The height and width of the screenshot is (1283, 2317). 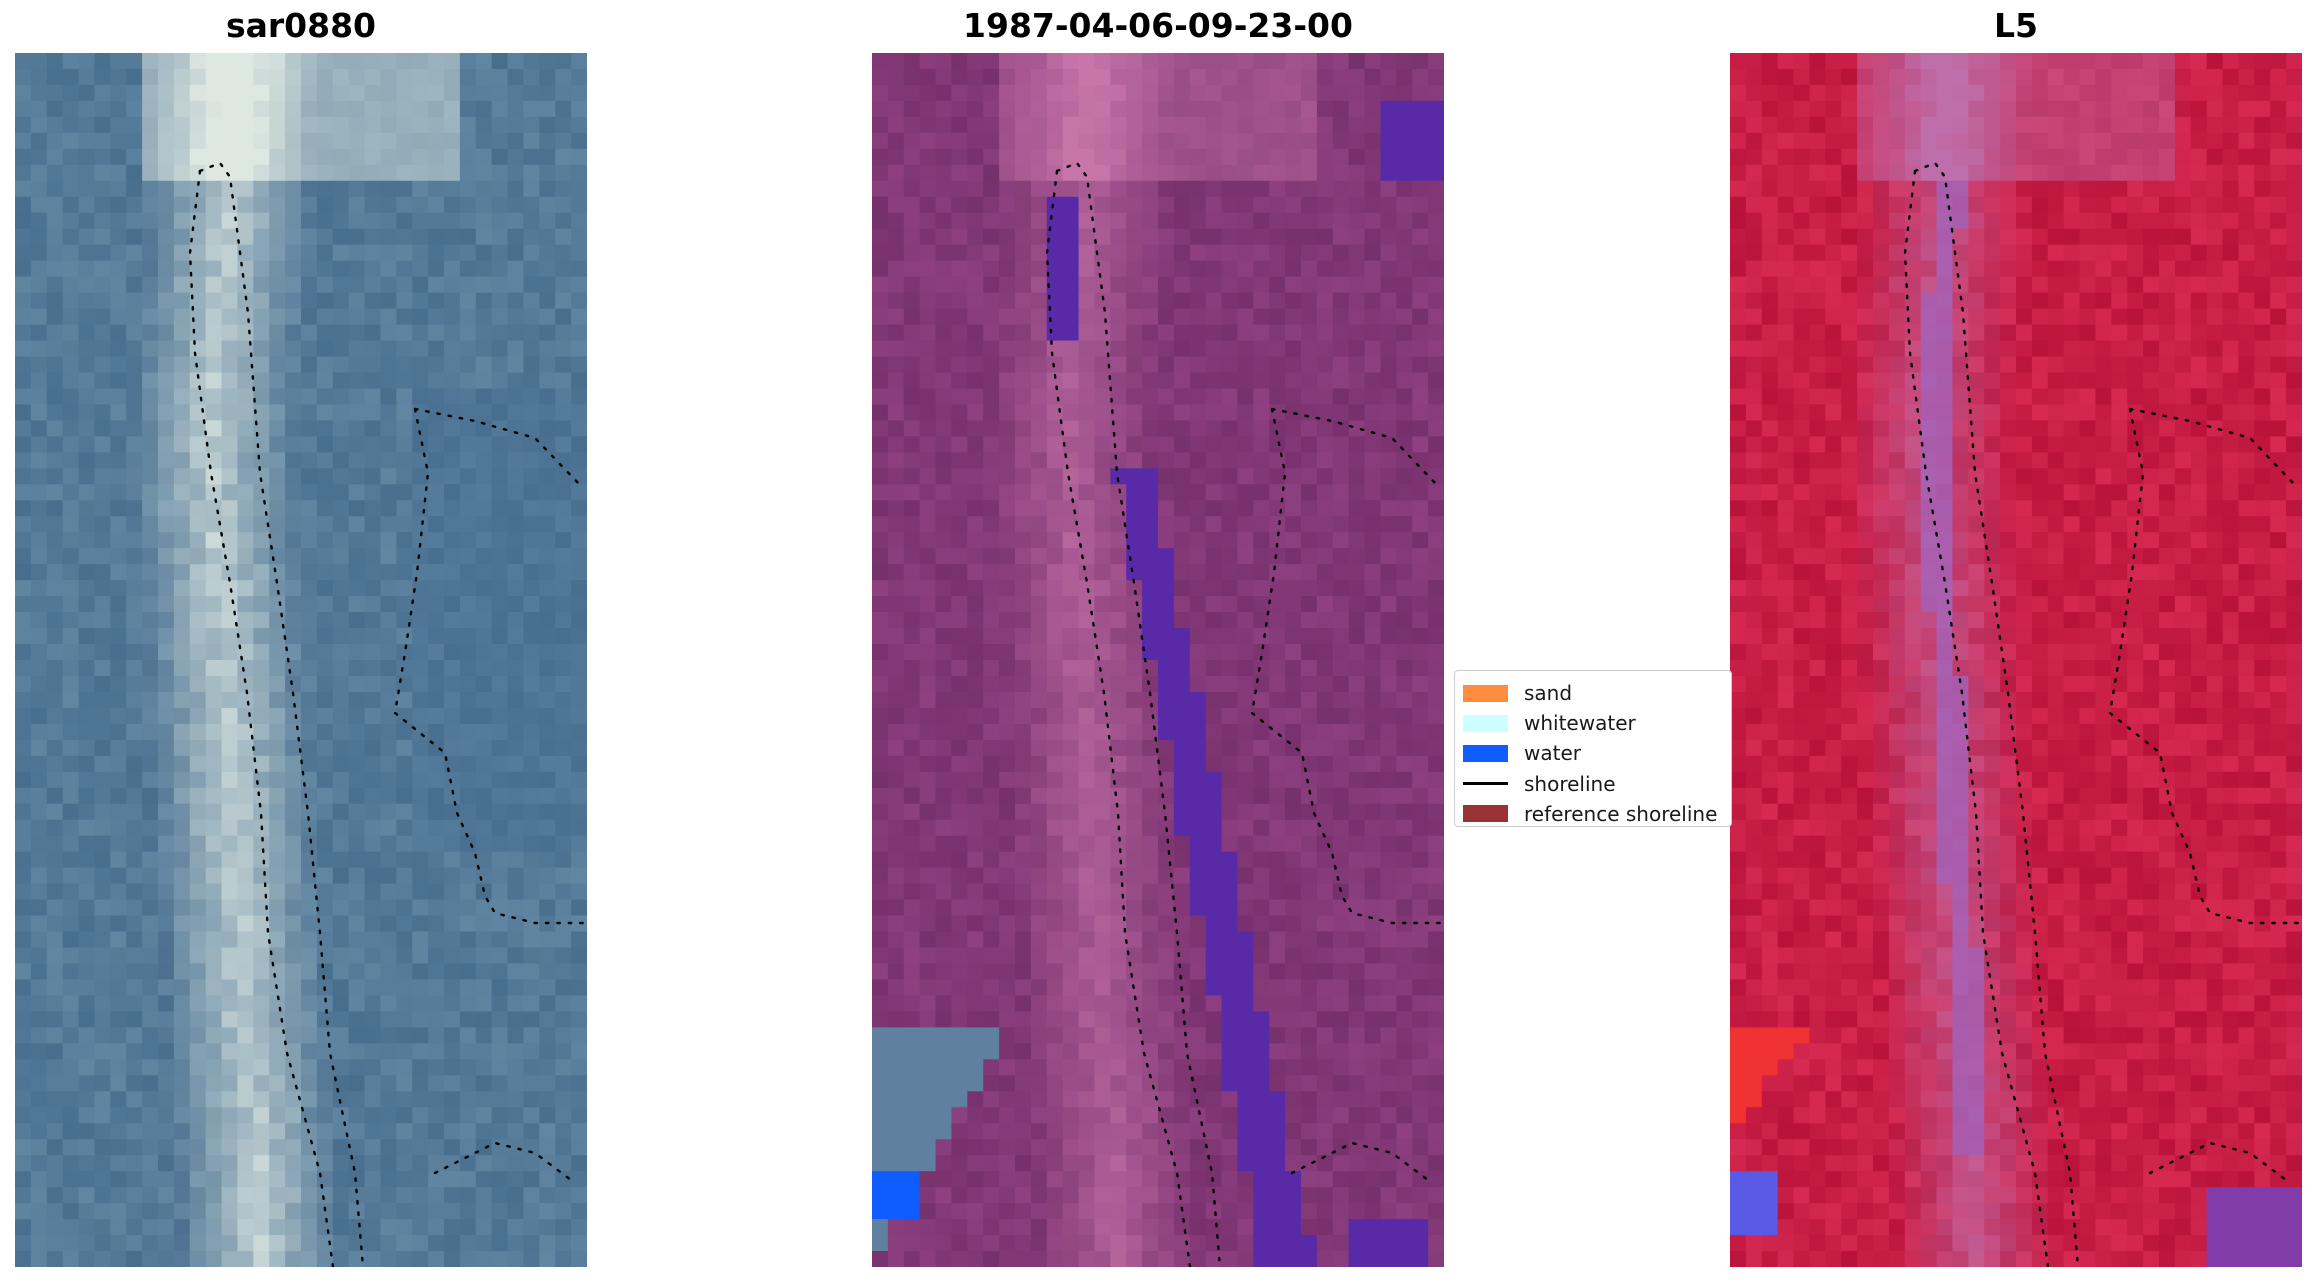 I want to click on legend-item-sand: sand, so click(x=1593, y=693).